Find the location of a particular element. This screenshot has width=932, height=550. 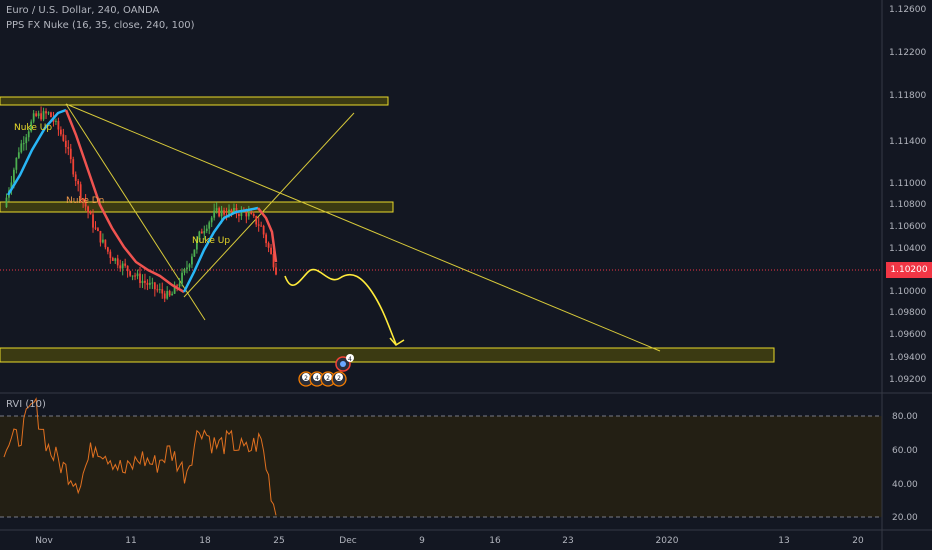

zone-middle is located at coordinates (197, 207).